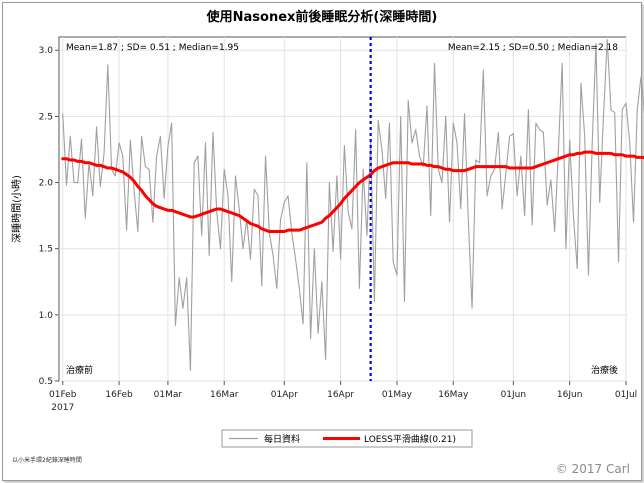 The width and height of the screenshot is (644, 483). What do you see at coordinates (46, 117) in the screenshot?
I see `y-tick-label: 2.5` at bounding box center [46, 117].